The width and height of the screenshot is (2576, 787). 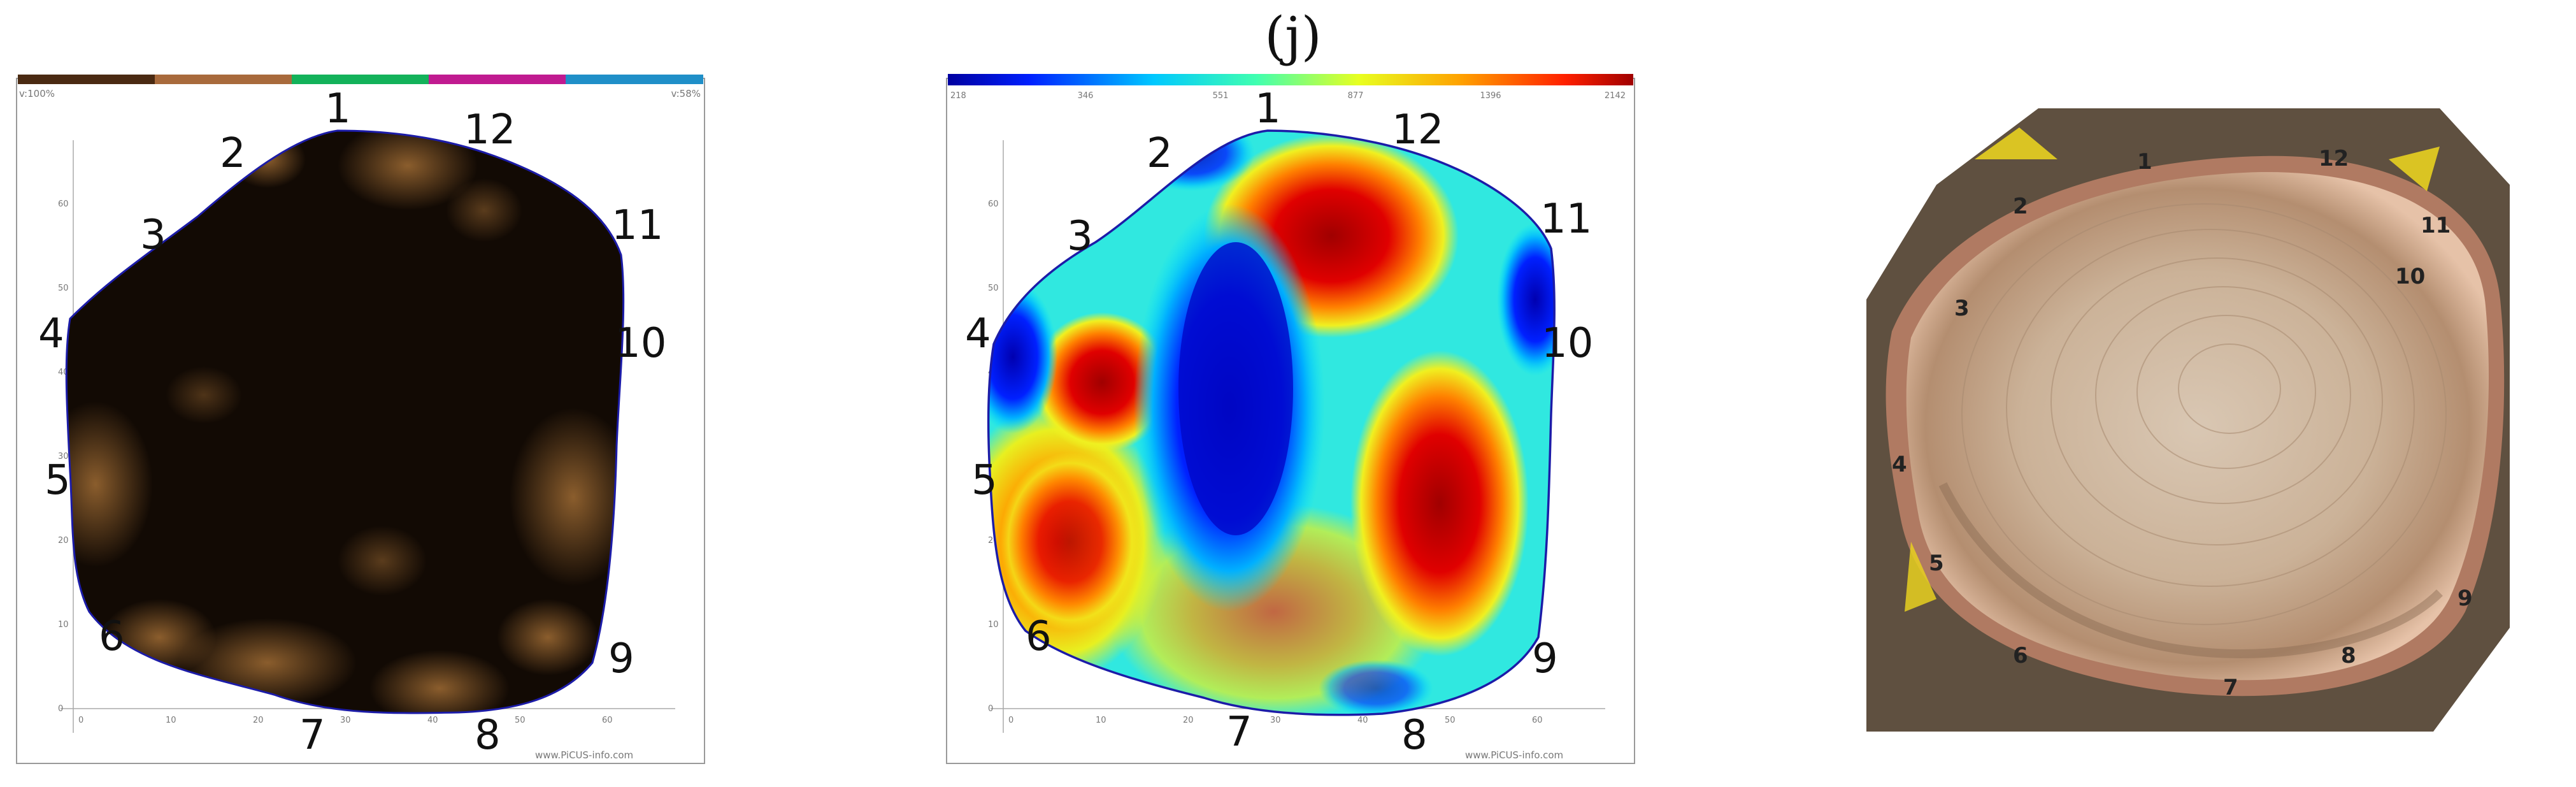 What do you see at coordinates (64, 540) in the screenshot?
I see `y-tick-label: 20` at bounding box center [64, 540].